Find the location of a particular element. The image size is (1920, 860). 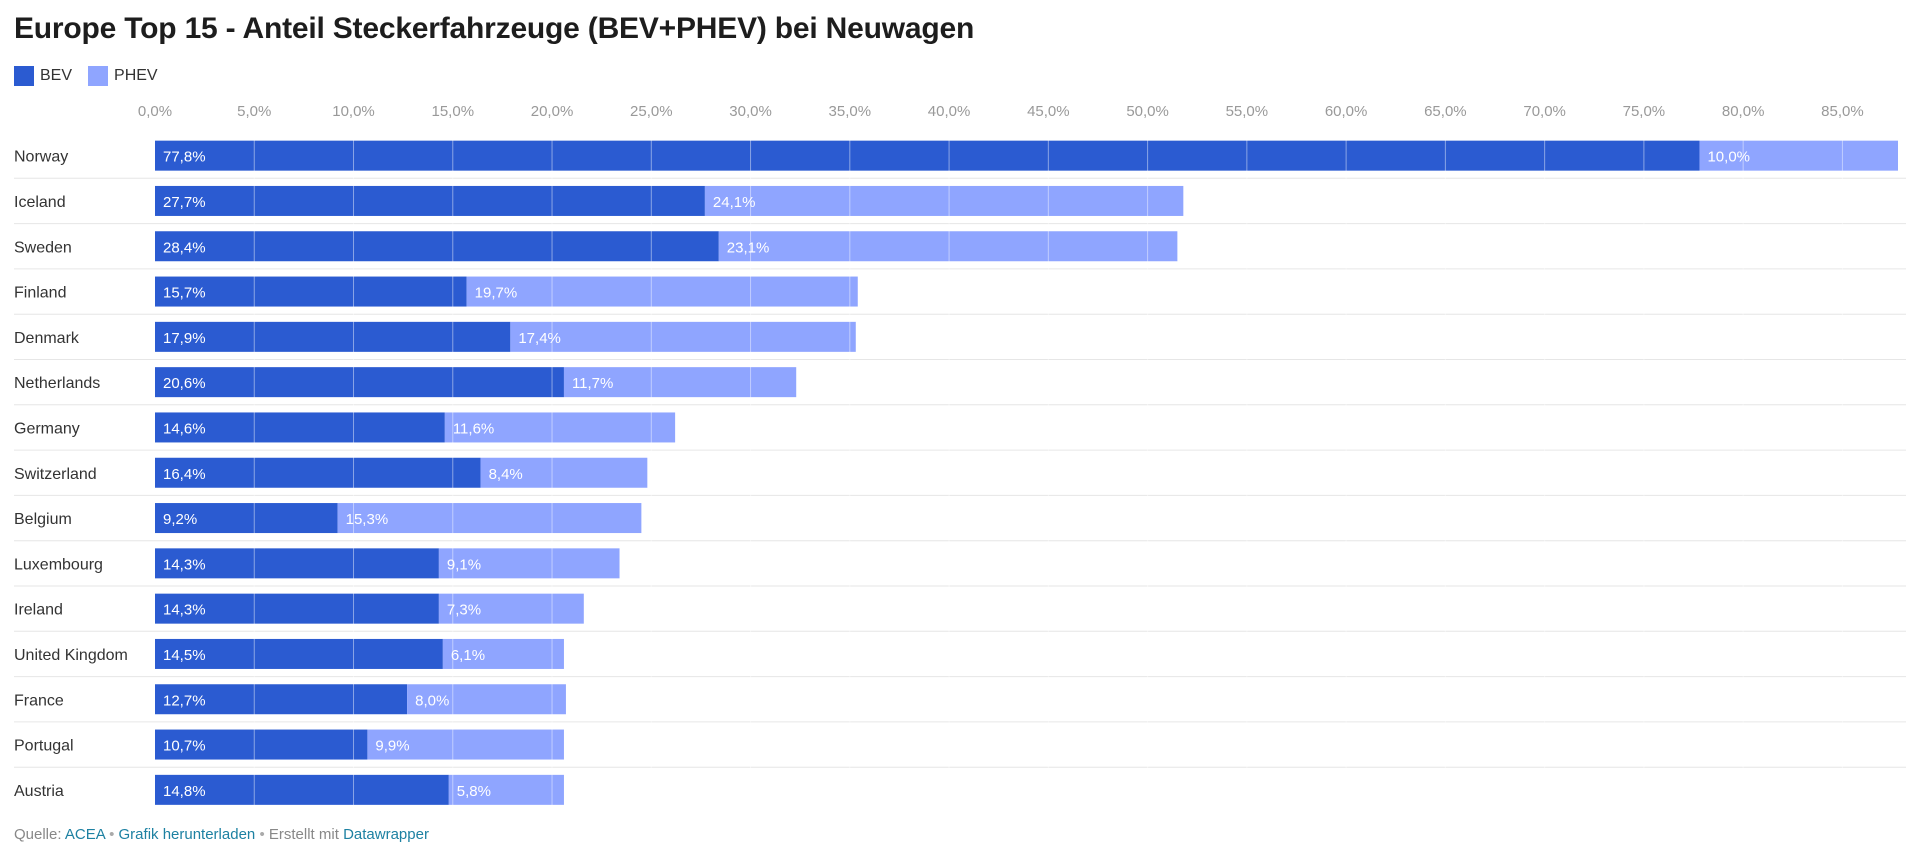

data-label-phev: 15,3% is located at coordinates (367, 519).